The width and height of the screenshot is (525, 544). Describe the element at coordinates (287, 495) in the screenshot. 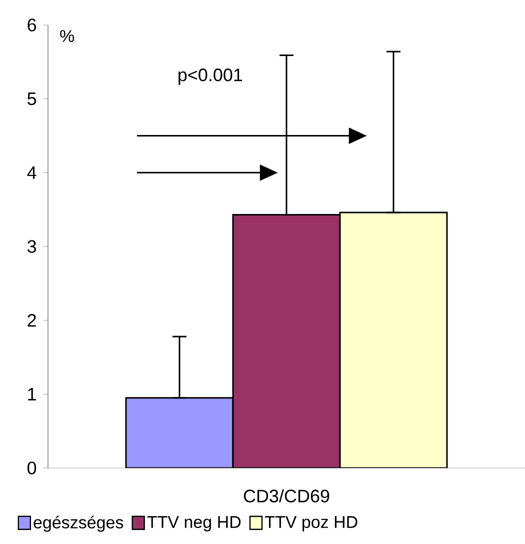

I see `x-tick-label: CD3/CD69` at that location.